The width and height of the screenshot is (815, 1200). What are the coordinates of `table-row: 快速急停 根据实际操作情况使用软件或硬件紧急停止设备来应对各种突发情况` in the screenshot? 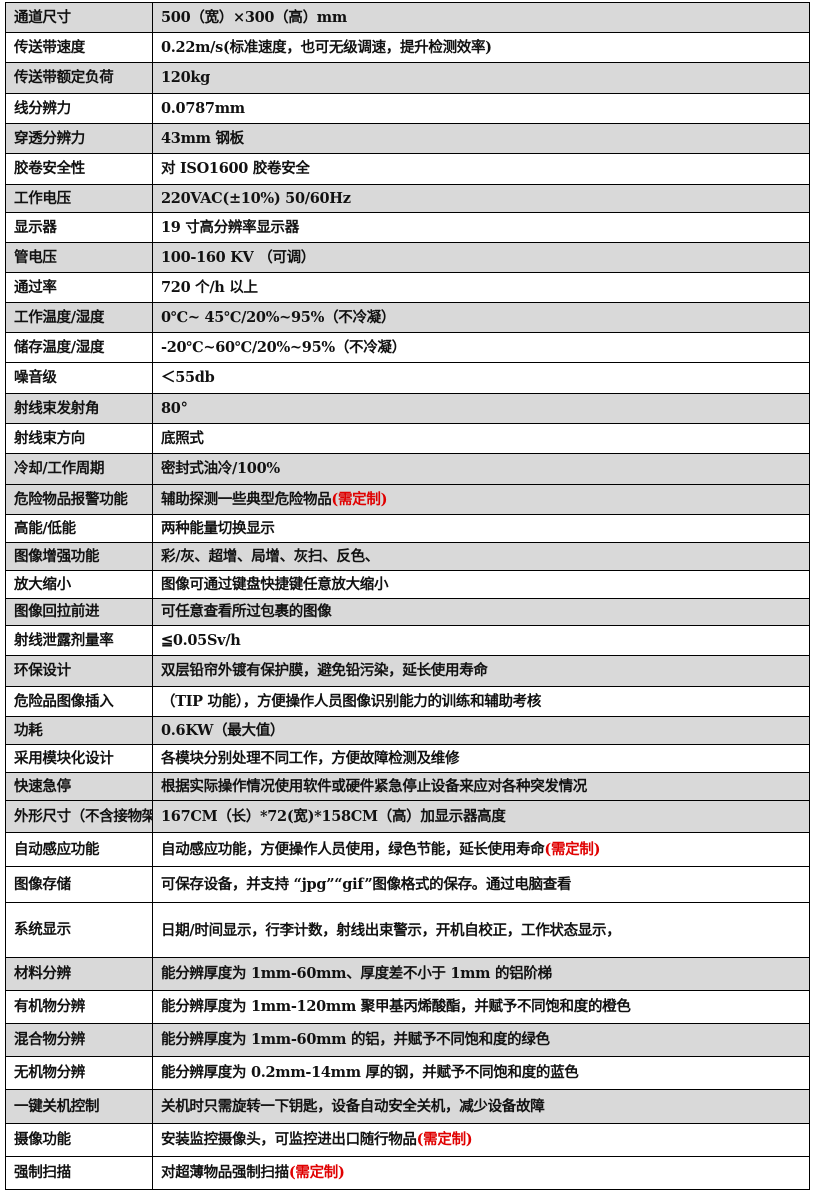 It's located at (407, 786).